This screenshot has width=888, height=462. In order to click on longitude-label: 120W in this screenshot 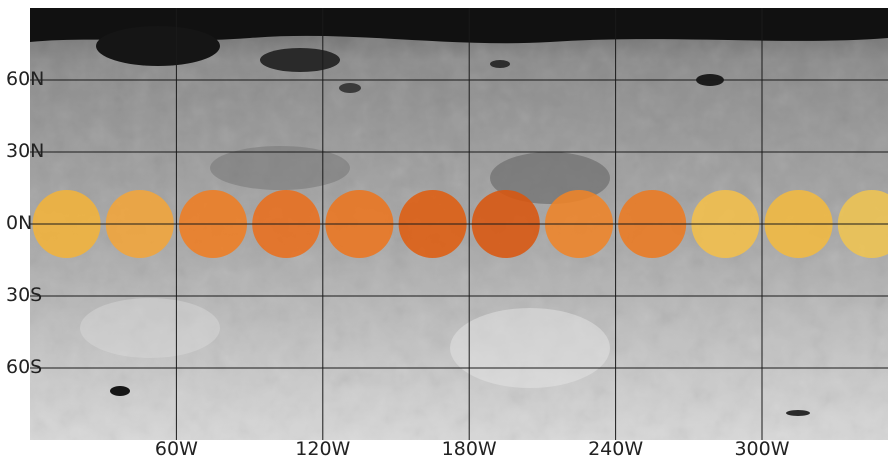, I will do `click(323, 449)`.